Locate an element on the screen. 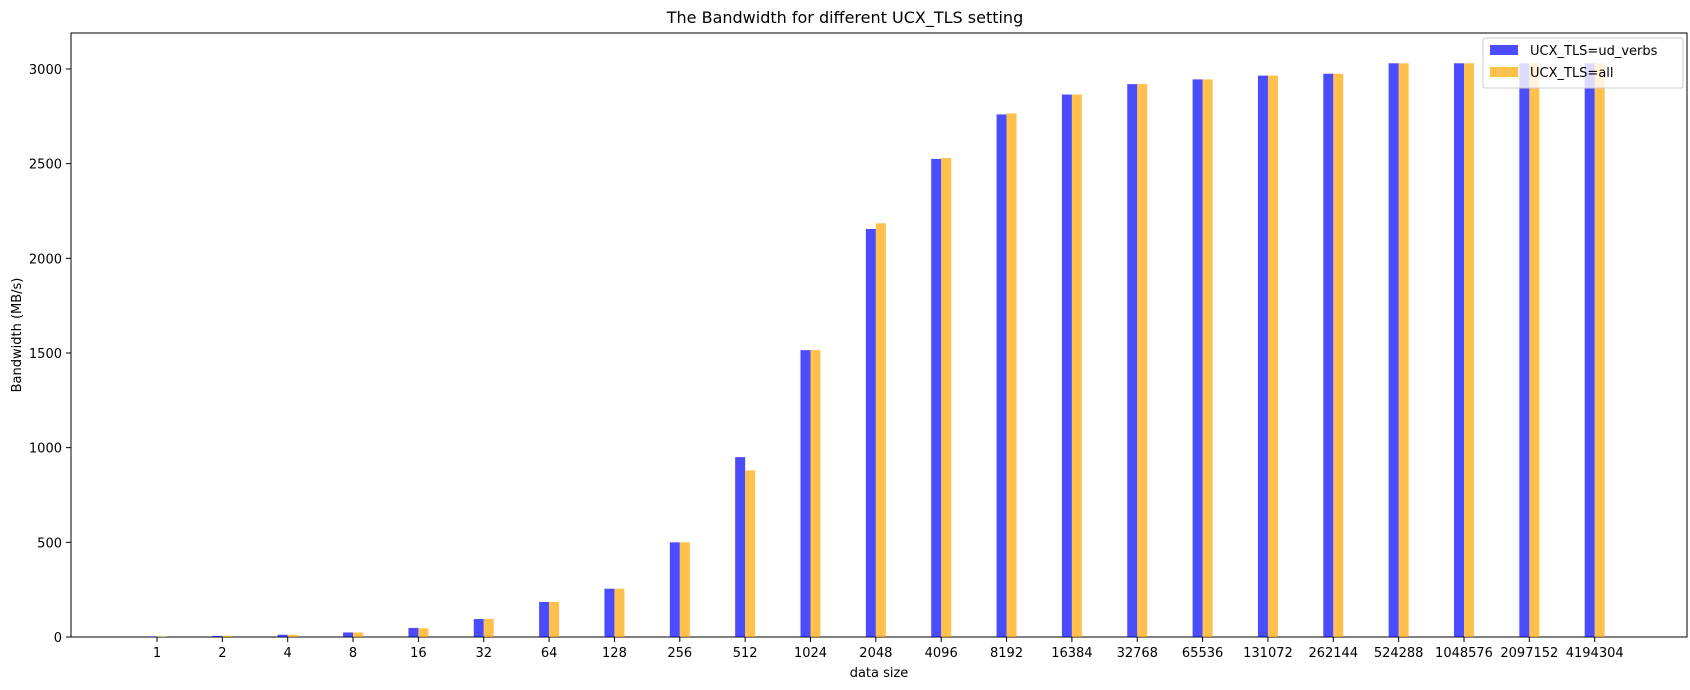 The image size is (1690, 690). y-axis-label: Bandwidth (MB/s) is located at coordinates (17, 335).